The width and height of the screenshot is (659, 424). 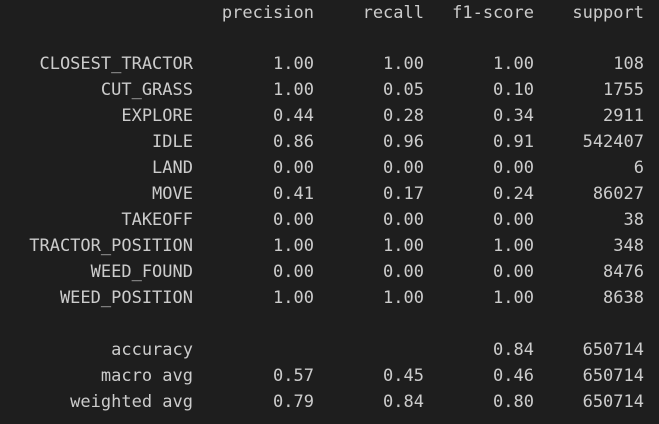 What do you see at coordinates (329, 116) in the screenshot?
I see `class-row: EXPLORE 0.44 0.28 0.34 2911` at bounding box center [329, 116].